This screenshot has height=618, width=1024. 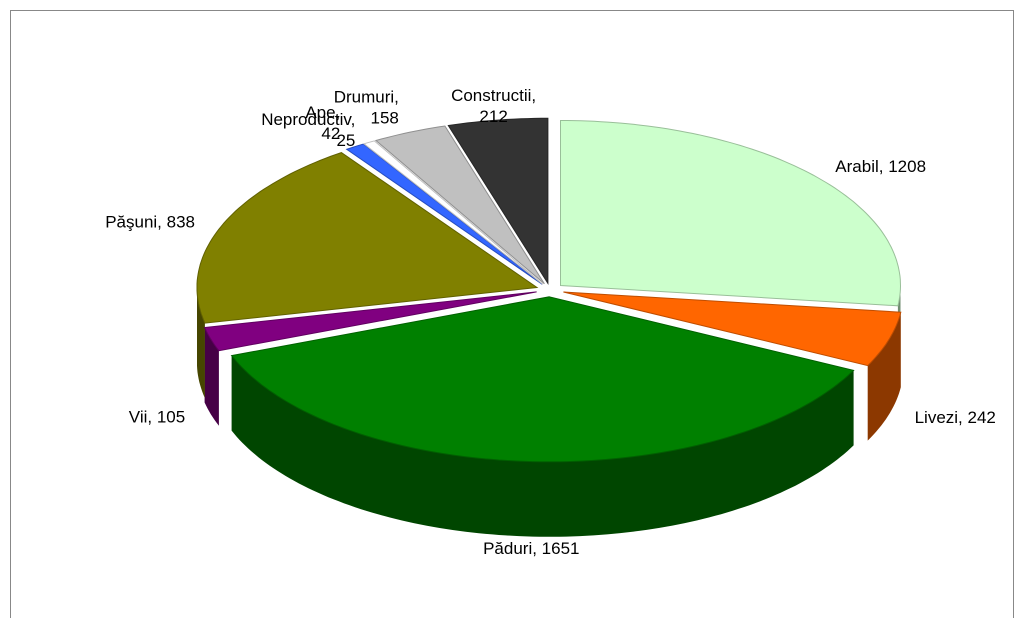 What do you see at coordinates (531, 548) in the screenshot?
I see `data-label: Păduri, 1651` at bounding box center [531, 548].